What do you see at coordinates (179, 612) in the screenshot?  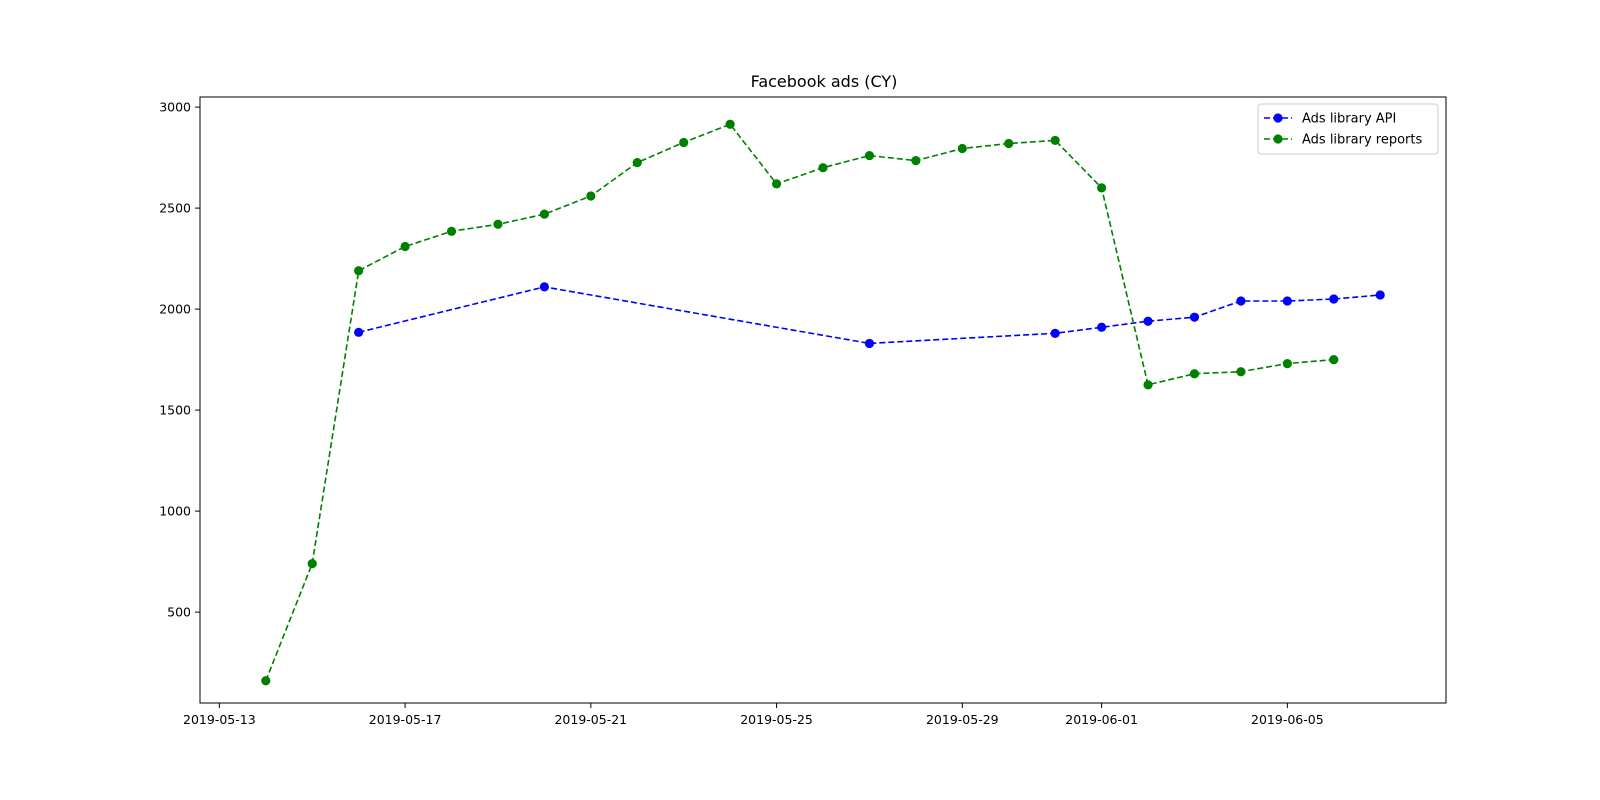 I see `y-tick-label: 500` at bounding box center [179, 612].